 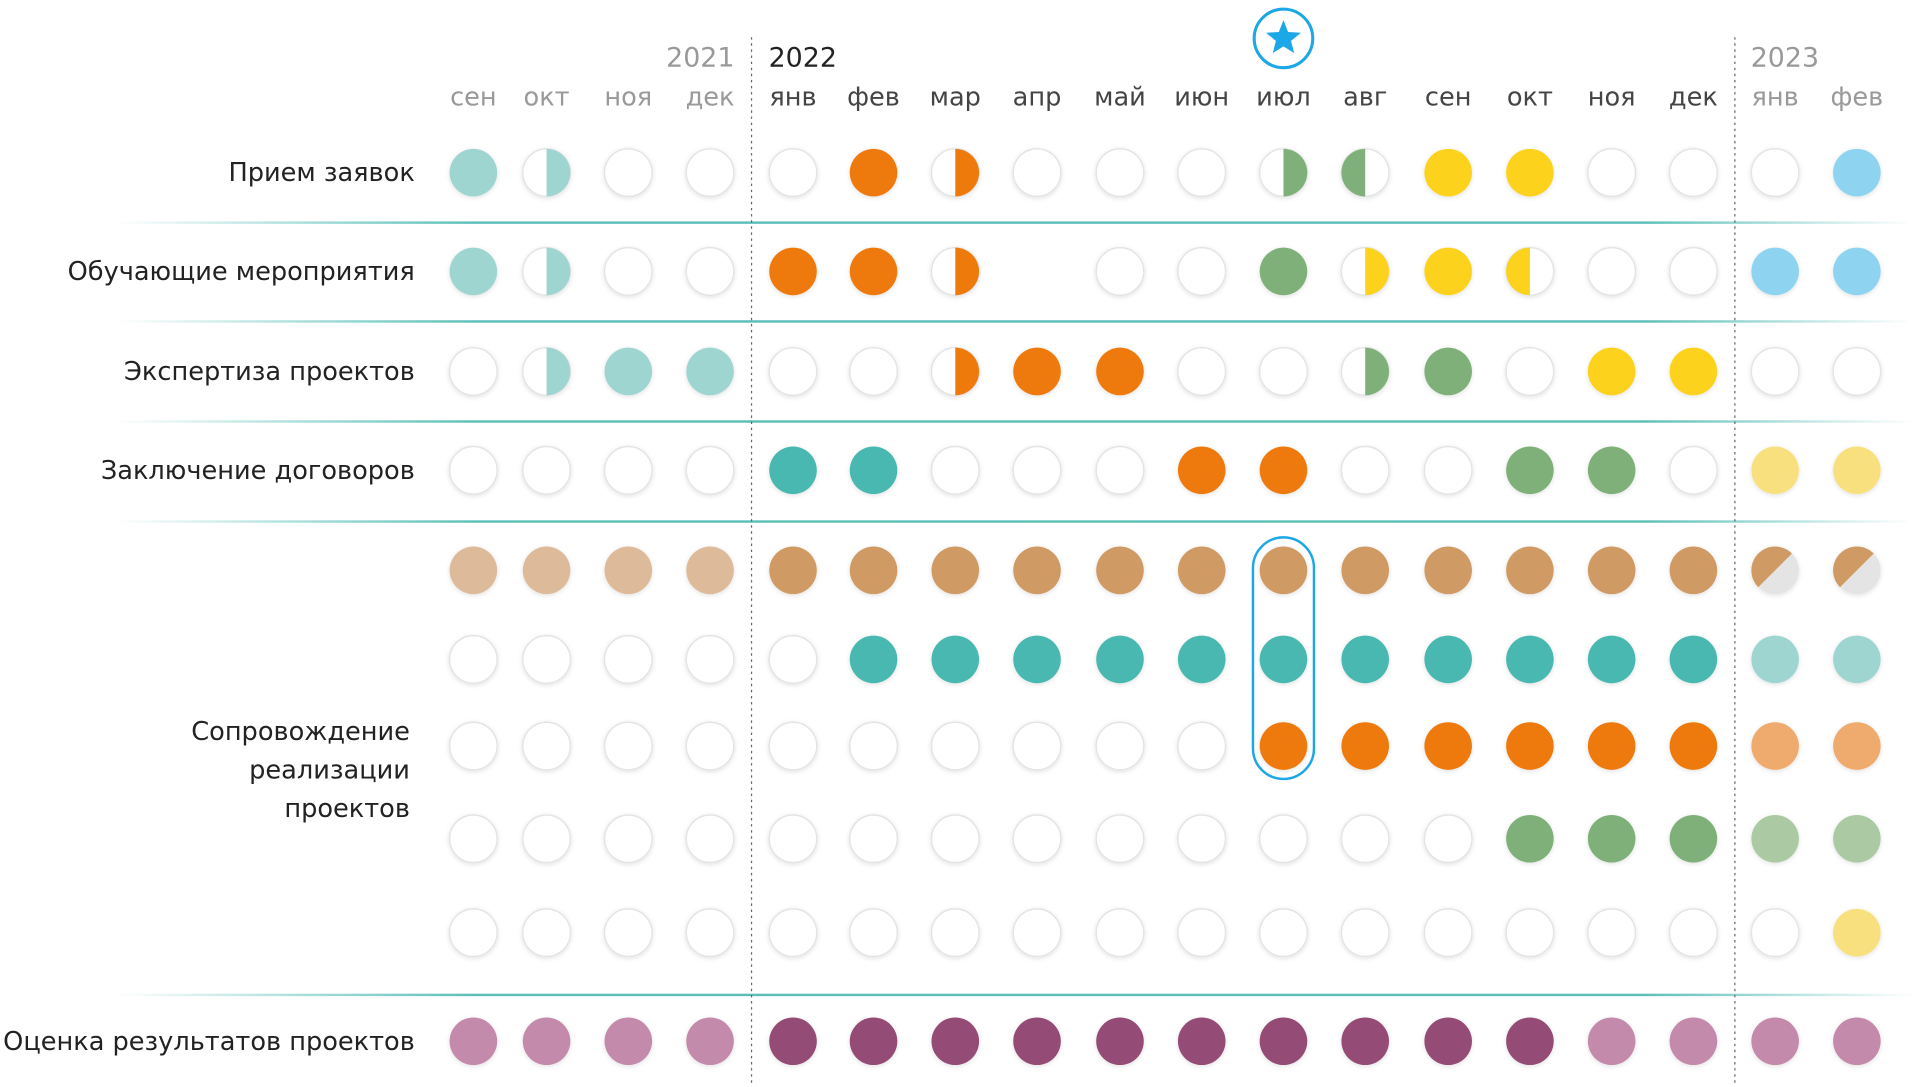 What do you see at coordinates (241, 272) in the screenshot?
I see `row-label: Обучающие мероприятия` at bounding box center [241, 272].